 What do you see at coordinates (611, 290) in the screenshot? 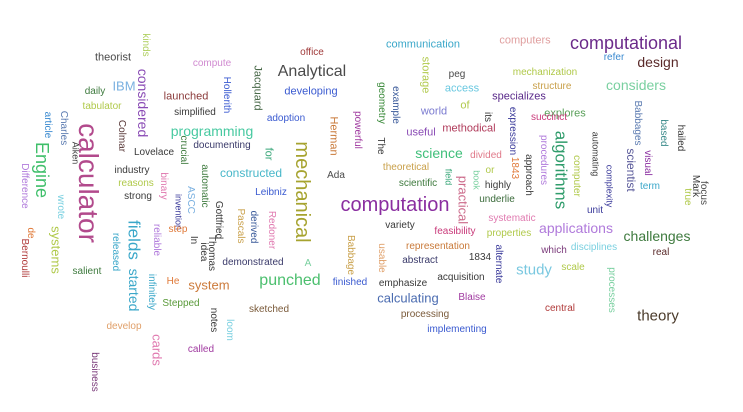
I see `word: processes` at bounding box center [611, 290].